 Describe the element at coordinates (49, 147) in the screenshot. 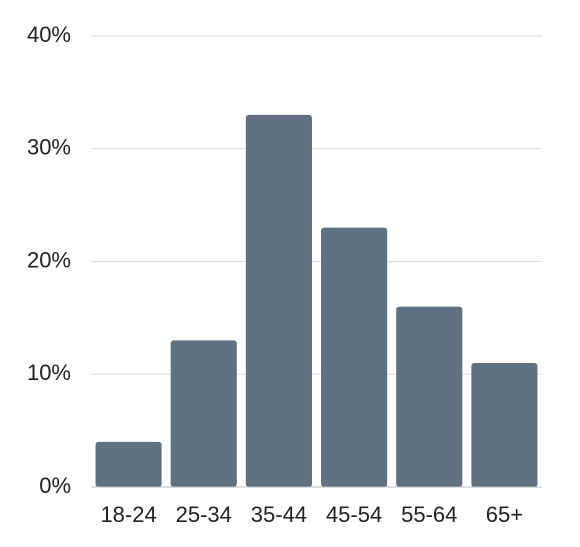

I see `y-tick-label: 30%` at that location.